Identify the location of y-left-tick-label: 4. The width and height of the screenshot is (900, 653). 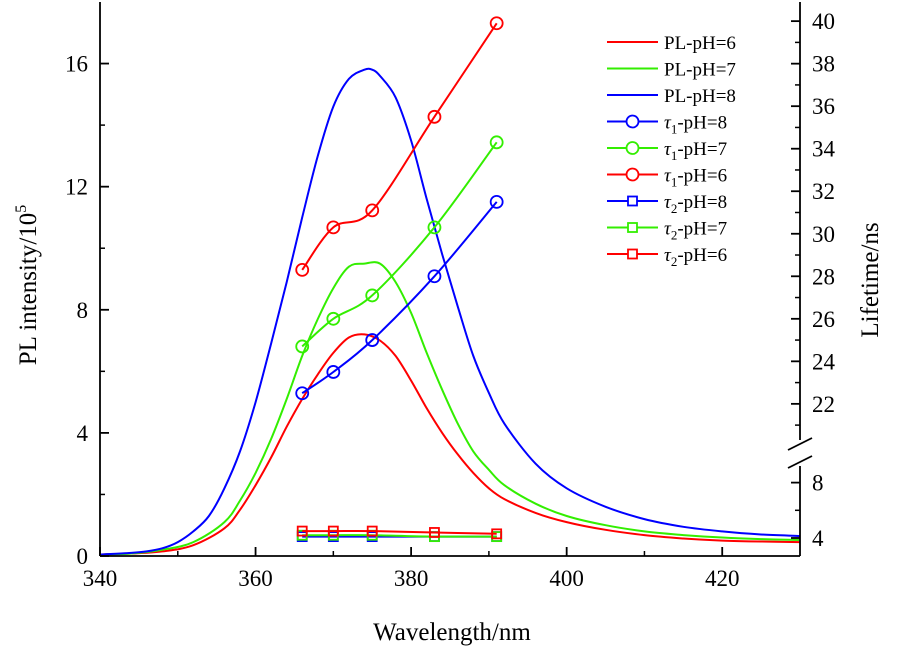
(83, 433).